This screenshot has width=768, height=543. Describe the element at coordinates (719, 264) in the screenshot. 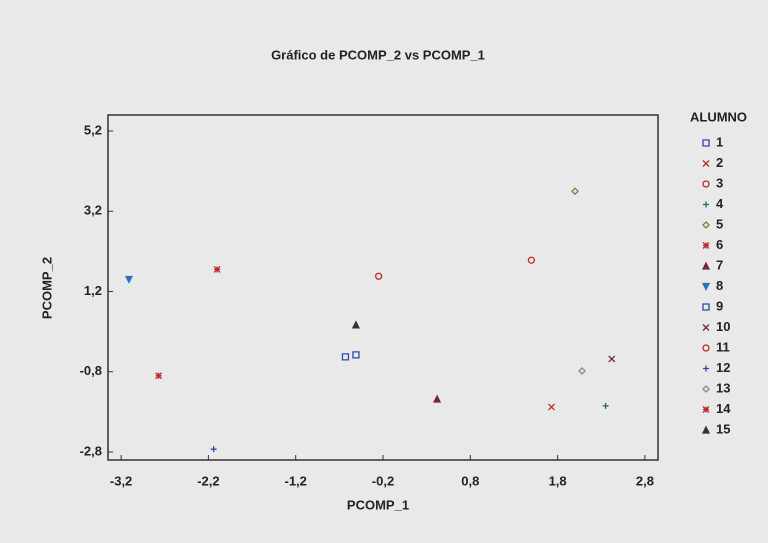

I see `legend-label: 7` at that location.